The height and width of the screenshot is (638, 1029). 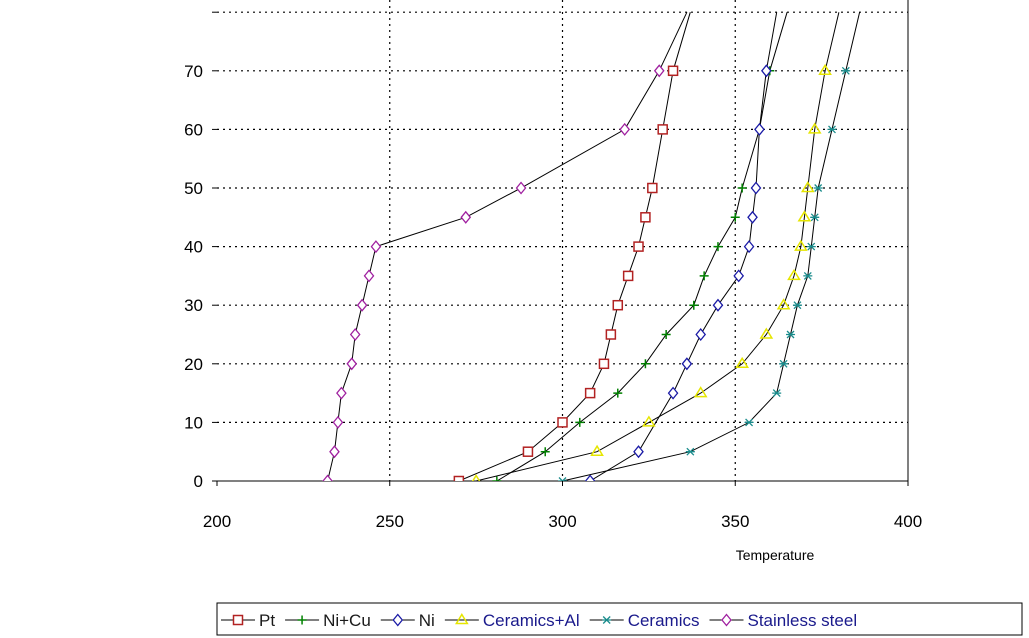 What do you see at coordinates (193, 422) in the screenshot?
I see `y-tick-label: 10` at bounding box center [193, 422].